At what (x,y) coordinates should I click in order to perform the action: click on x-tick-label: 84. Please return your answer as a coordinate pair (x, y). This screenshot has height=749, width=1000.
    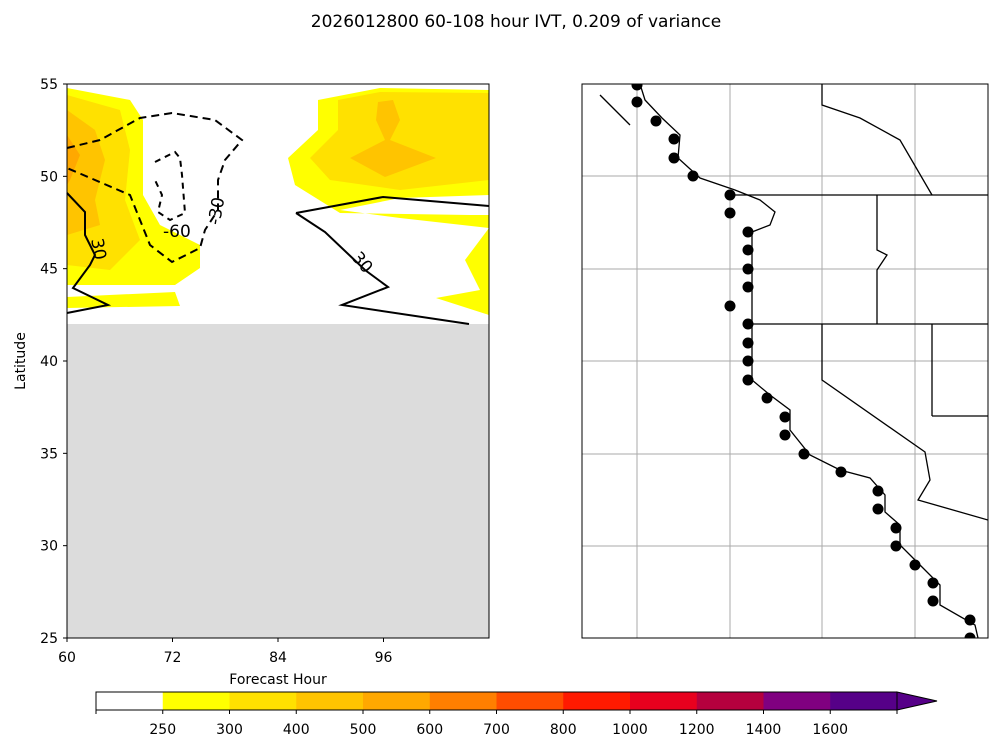
    Looking at the image, I should click on (278, 658).